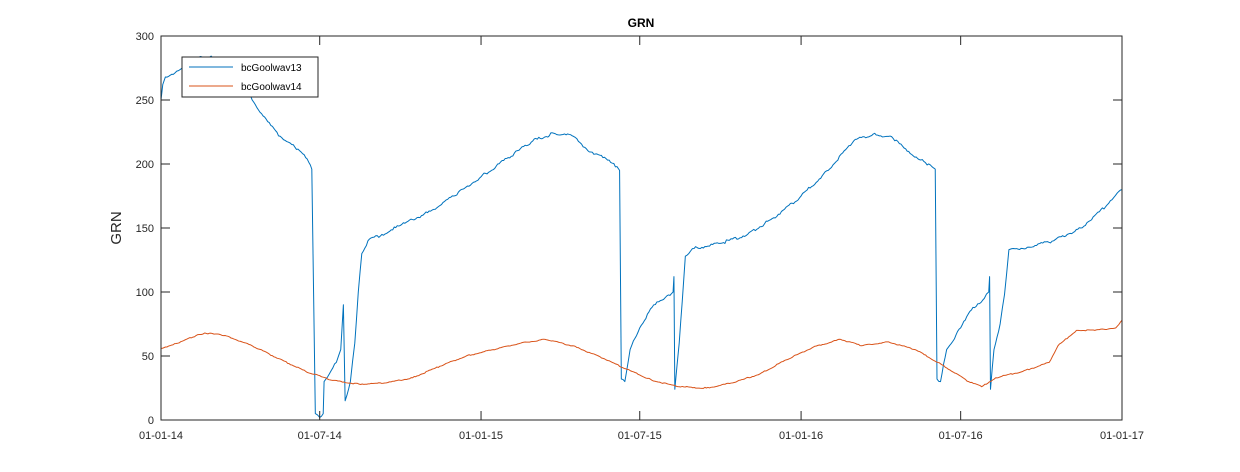 The image size is (1240, 472). I want to click on legend-box, so click(250, 77).